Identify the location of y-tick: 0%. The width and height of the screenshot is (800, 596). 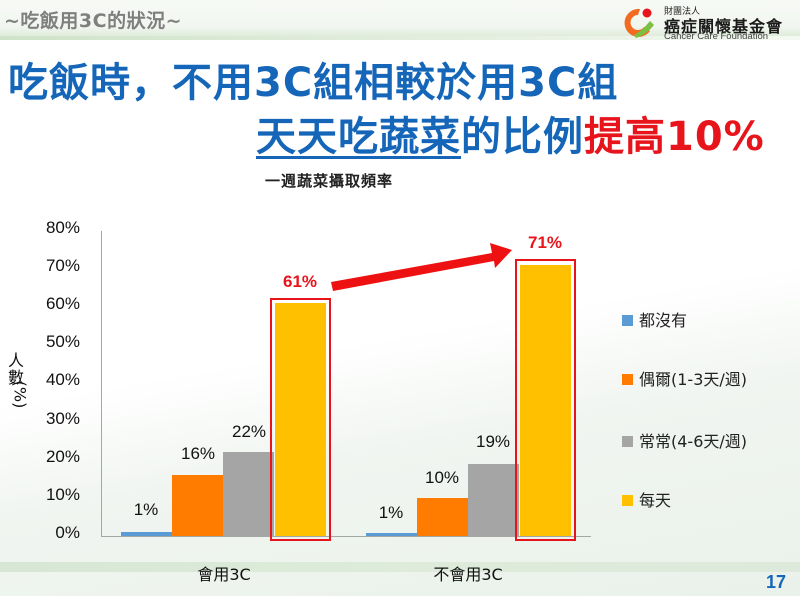
(67, 532).